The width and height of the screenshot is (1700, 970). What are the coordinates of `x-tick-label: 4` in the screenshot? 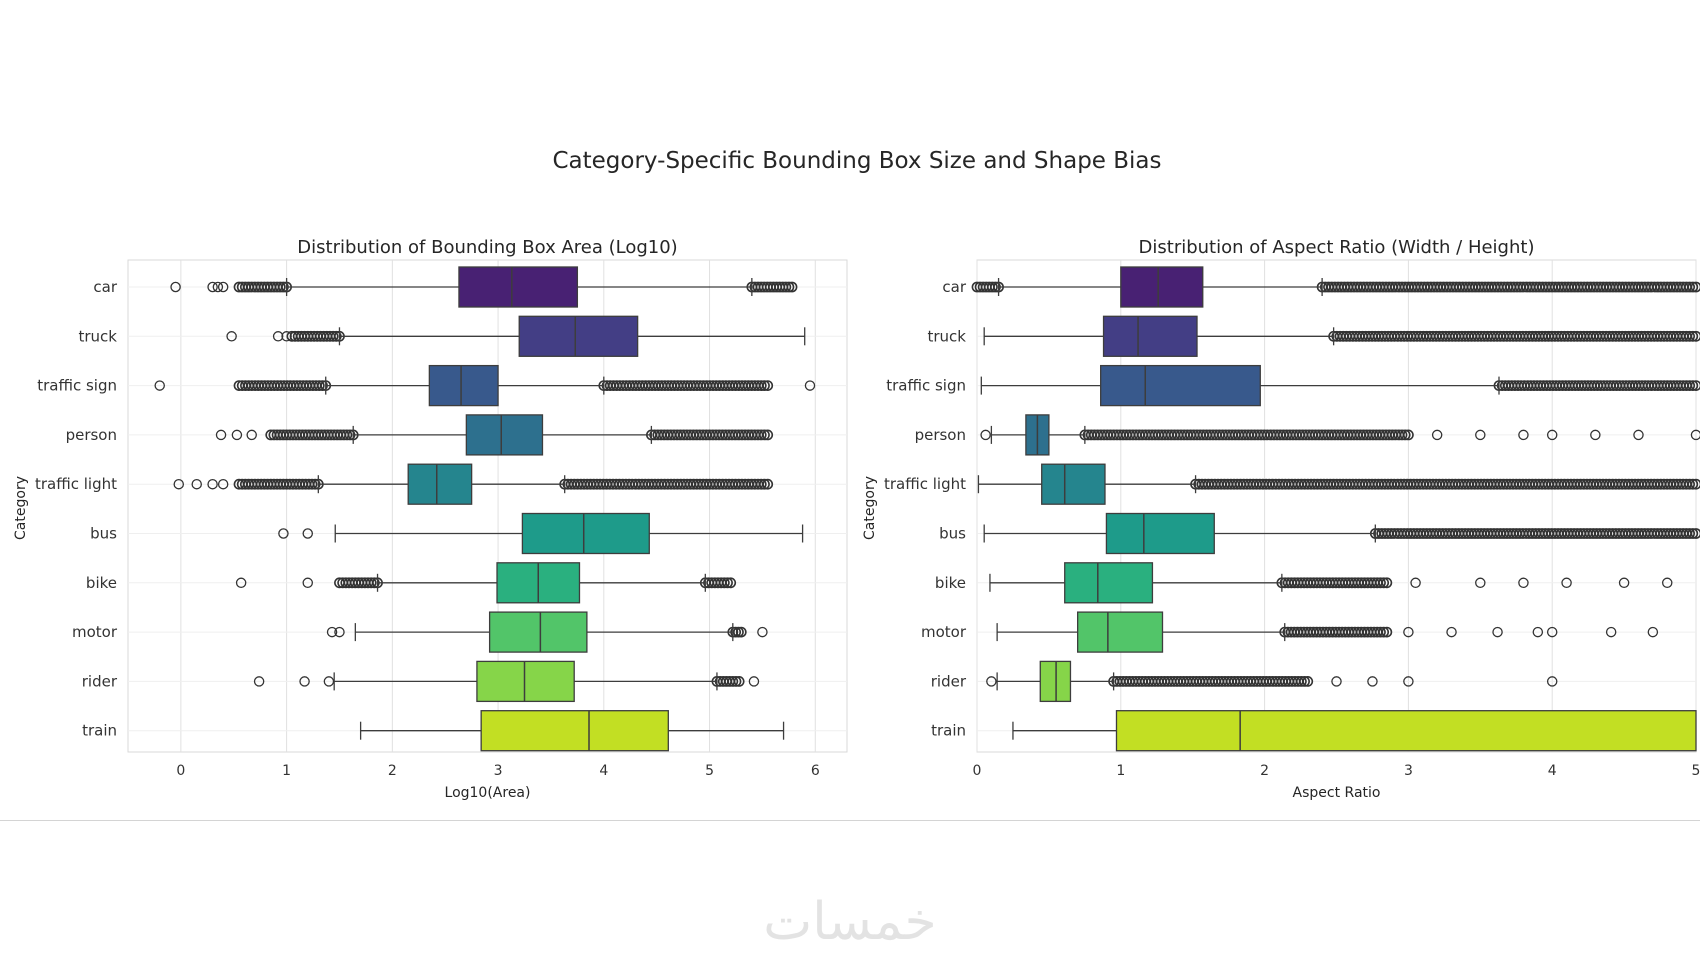 It's located at (1552, 771).